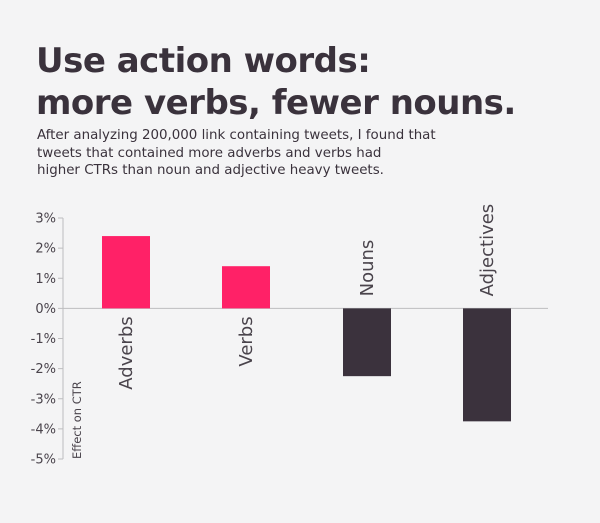  Describe the element at coordinates (487, 365) in the screenshot. I see `bar-adjectives` at that location.